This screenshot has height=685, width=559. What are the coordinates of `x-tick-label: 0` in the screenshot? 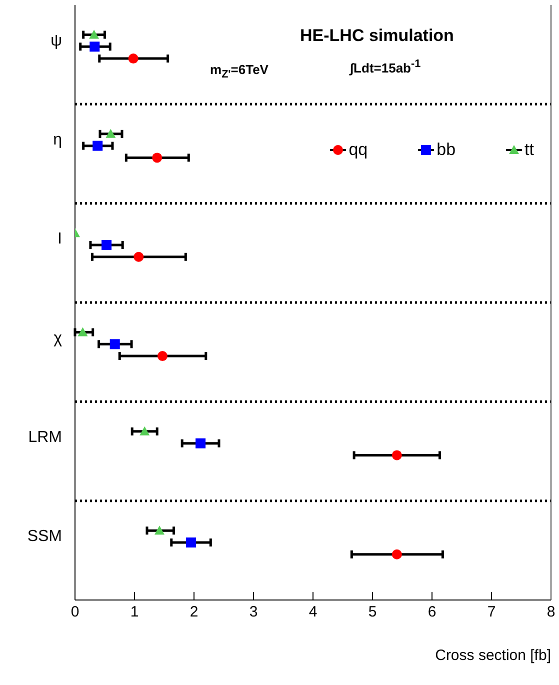 It's located at (75, 612).